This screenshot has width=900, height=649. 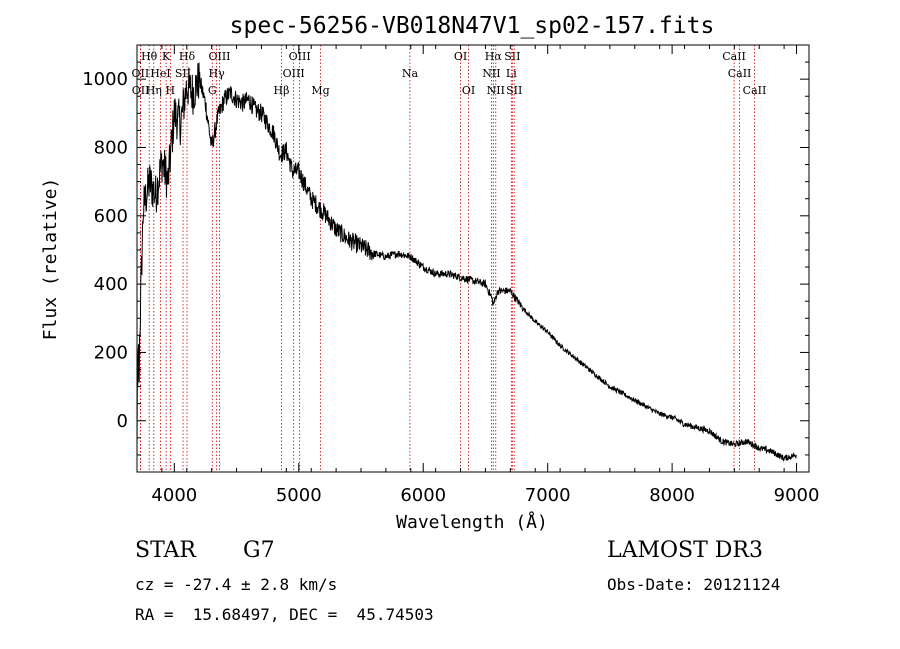 I want to click on line-marker-label-23: Mg, so click(x=320, y=90).